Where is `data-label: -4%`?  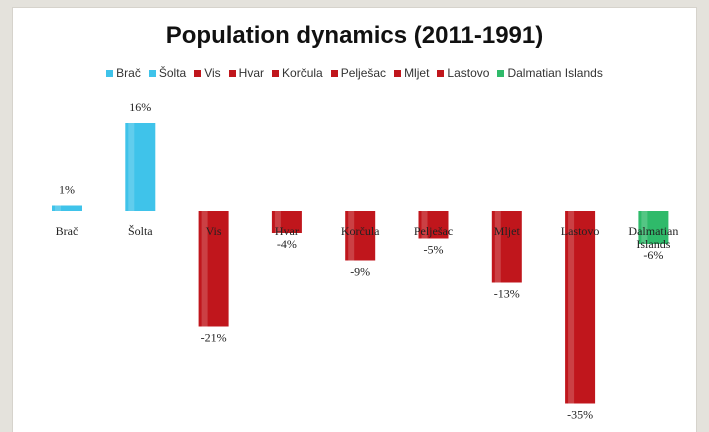
data-label: -4% is located at coordinates (287, 244).